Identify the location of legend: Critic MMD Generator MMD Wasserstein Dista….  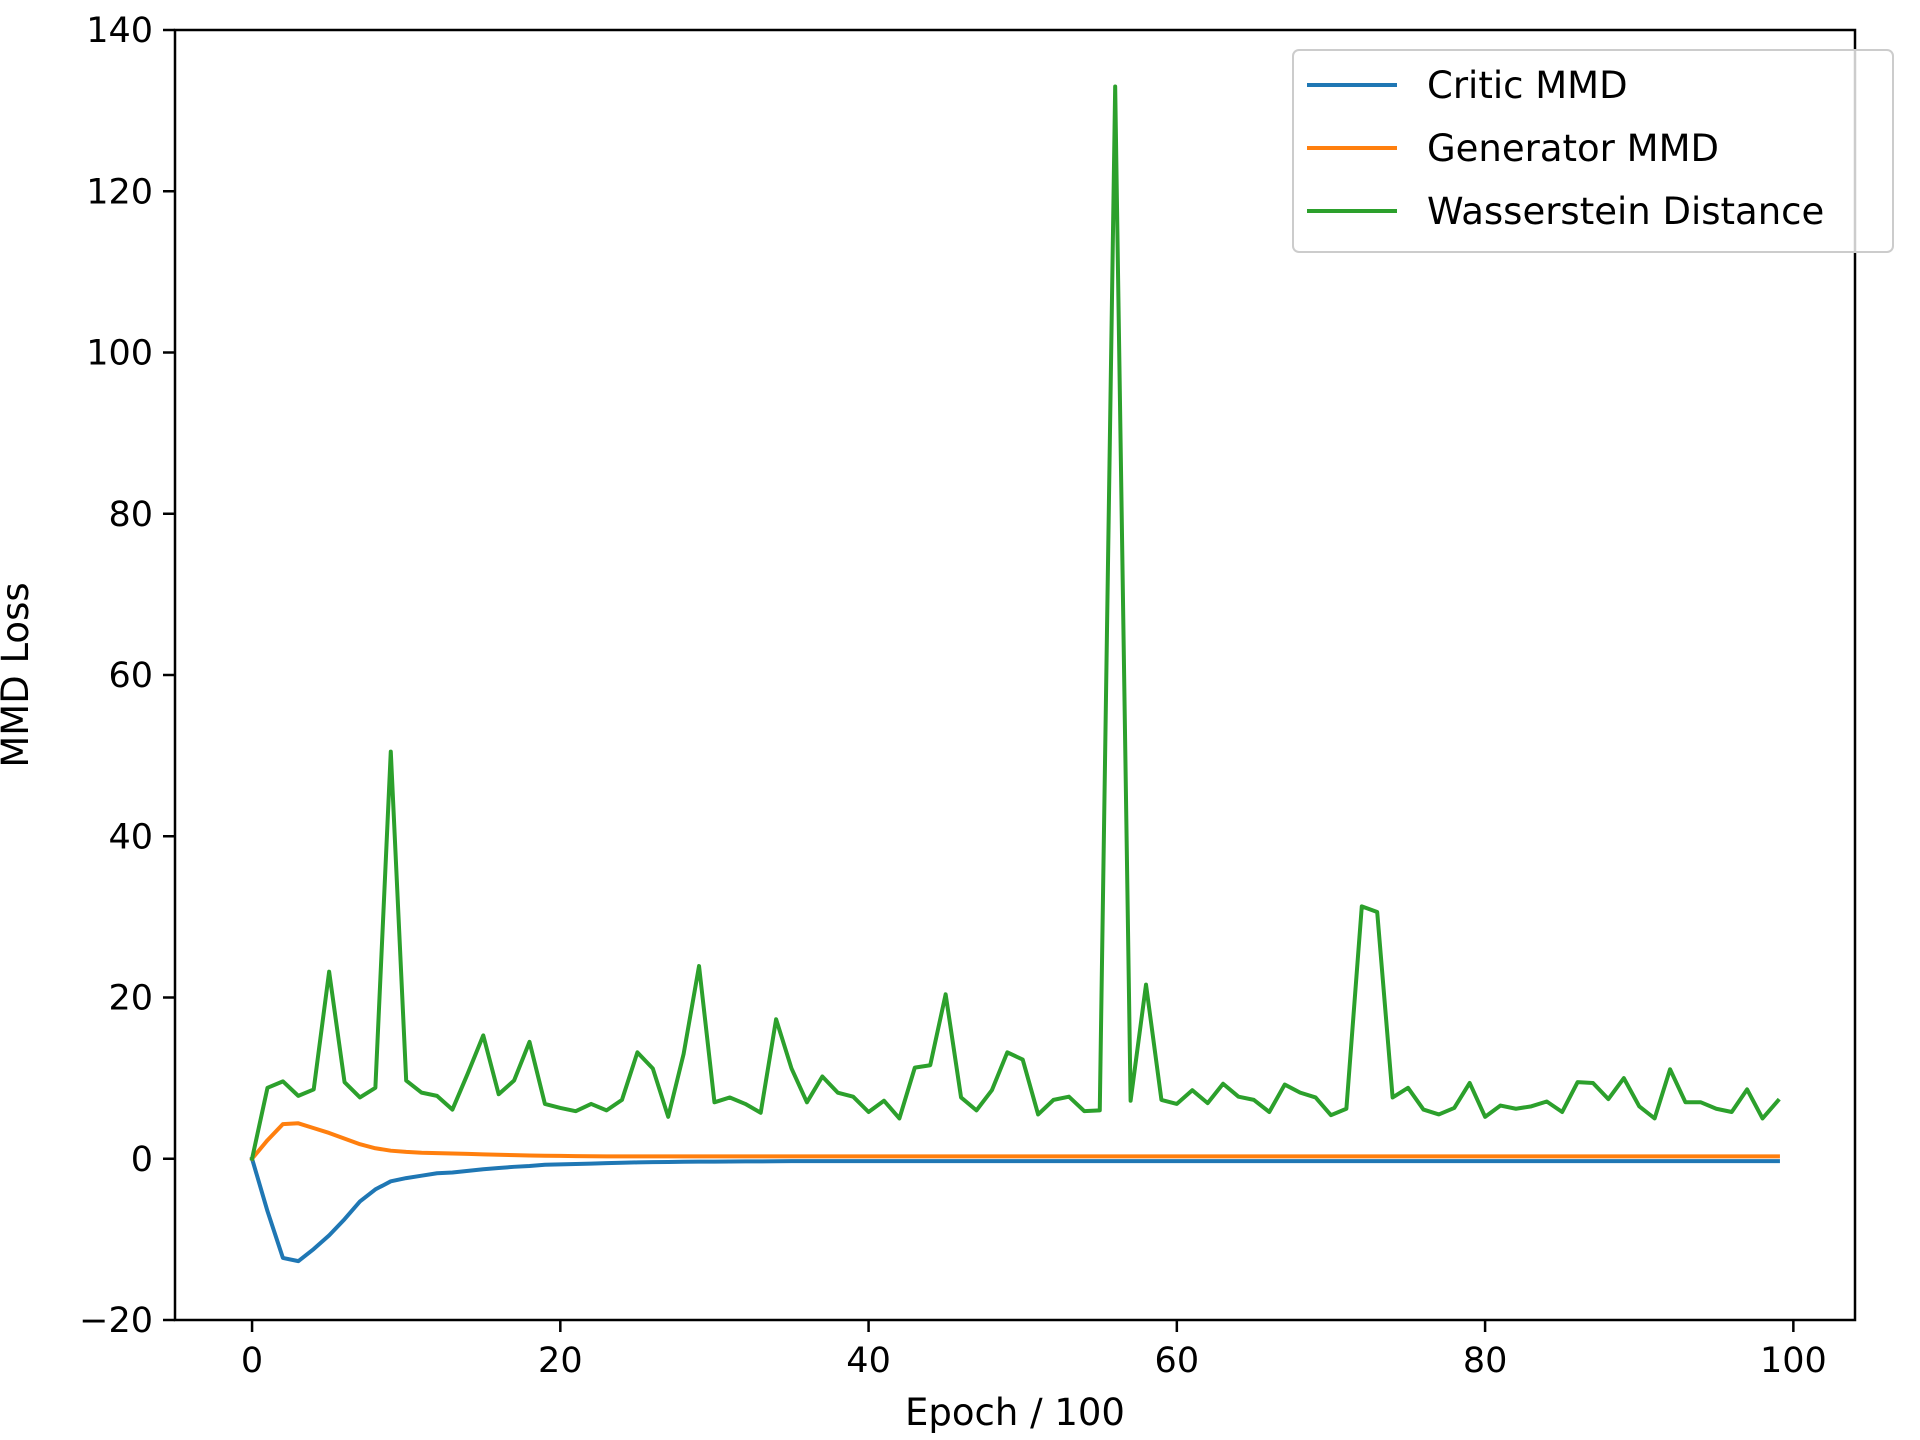
(1593, 151).